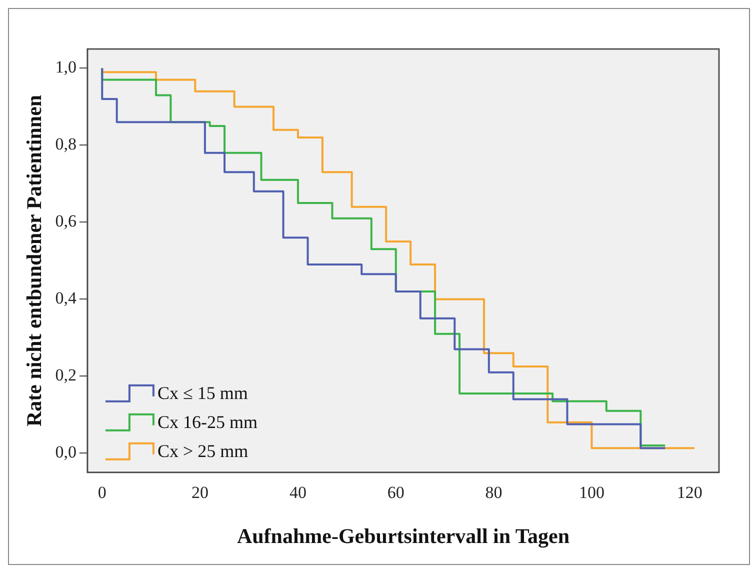 This screenshot has width=756, height=571. What do you see at coordinates (102, 492) in the screenshot?
I see `x-tick-label: 0` at bounding box center [102, 492].